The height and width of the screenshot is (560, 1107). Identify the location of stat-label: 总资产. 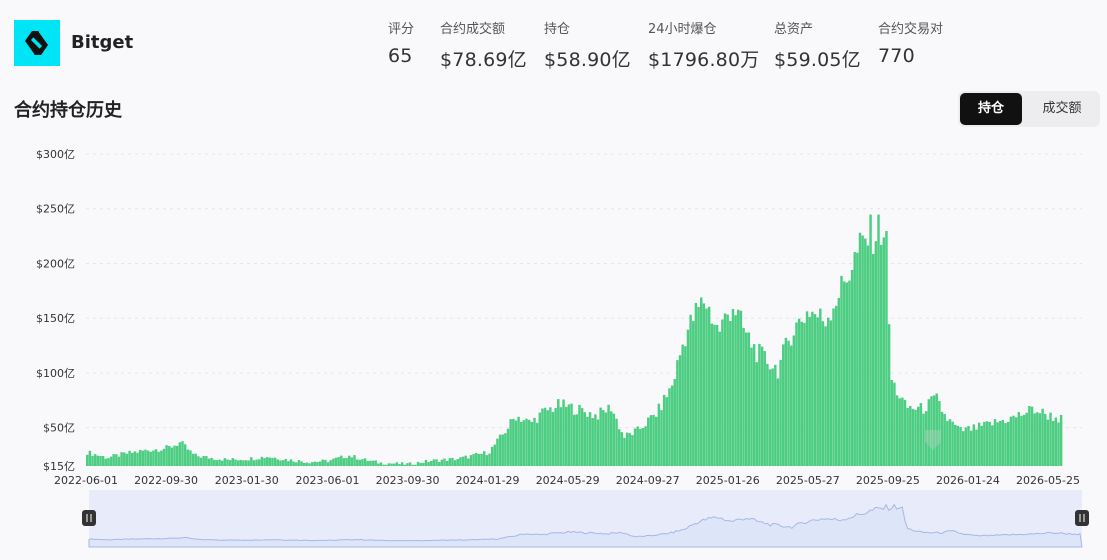
(794, 29).